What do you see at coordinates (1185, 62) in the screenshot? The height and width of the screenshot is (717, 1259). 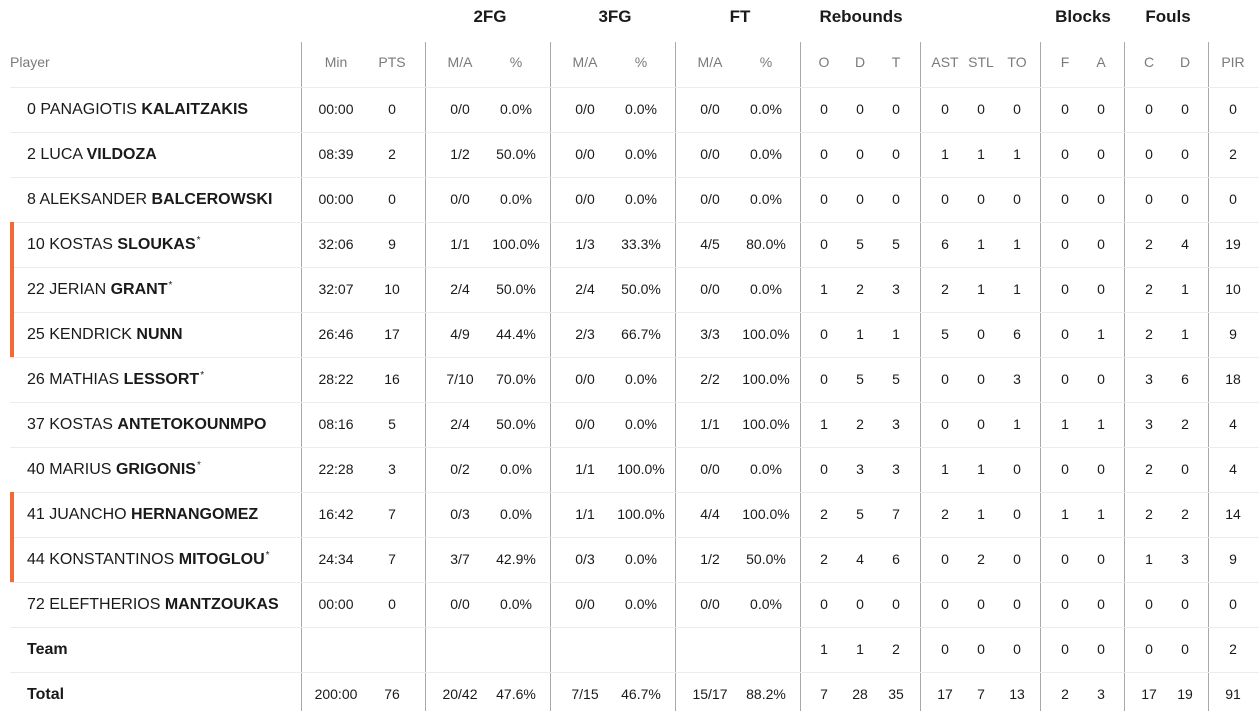 I see `col-header-fouls-d: D` at bounding box center [1185, 62].